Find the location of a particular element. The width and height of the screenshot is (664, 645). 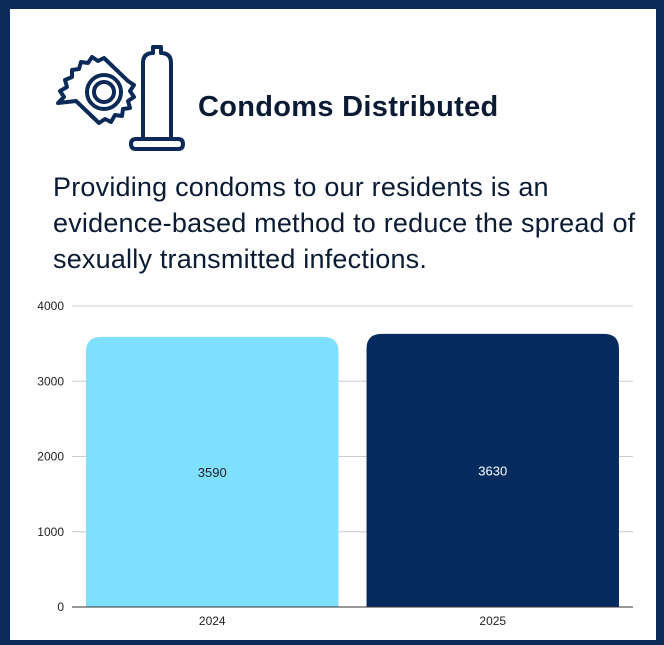

chart-title: Condoms Distributed is located at coordinates (348, 107).